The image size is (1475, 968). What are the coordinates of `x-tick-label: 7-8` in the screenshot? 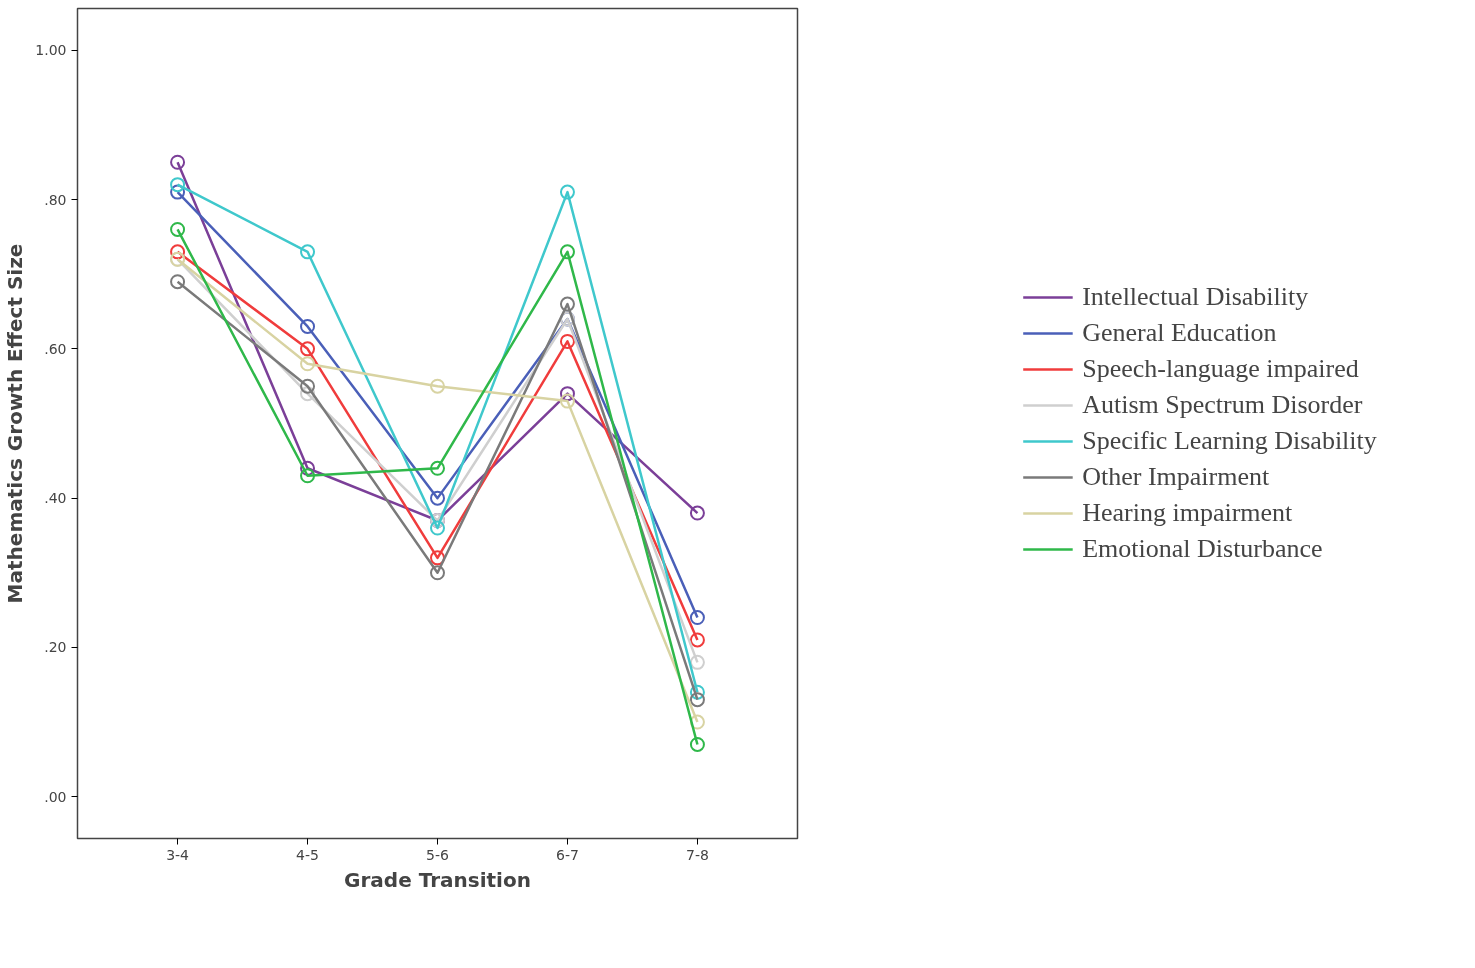 It's located at (697, 854).